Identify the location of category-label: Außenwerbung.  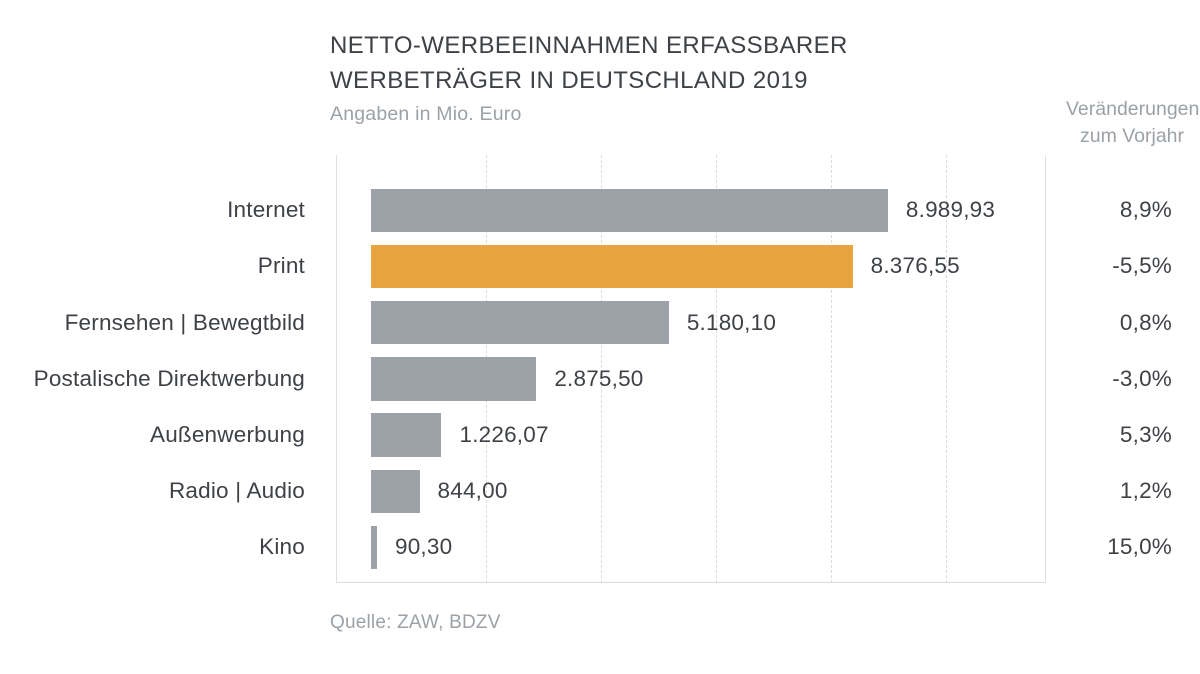
(227, 435).